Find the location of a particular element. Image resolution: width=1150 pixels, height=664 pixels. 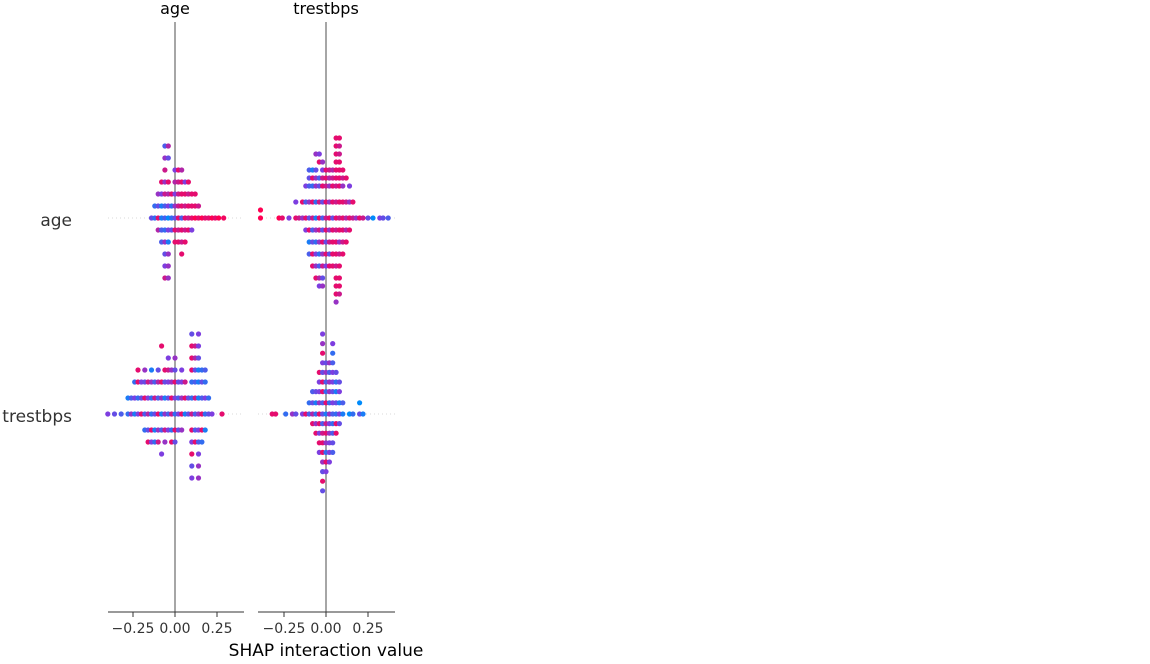

row-label-trestbps: trestbps is located at coordinates (37, 417).